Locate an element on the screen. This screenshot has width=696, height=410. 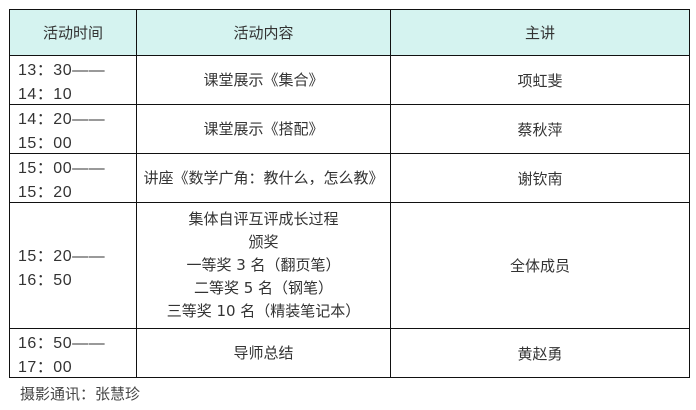
content-line: 一等奖 3 名（翻页笔） is located at coordinates (263, 265).